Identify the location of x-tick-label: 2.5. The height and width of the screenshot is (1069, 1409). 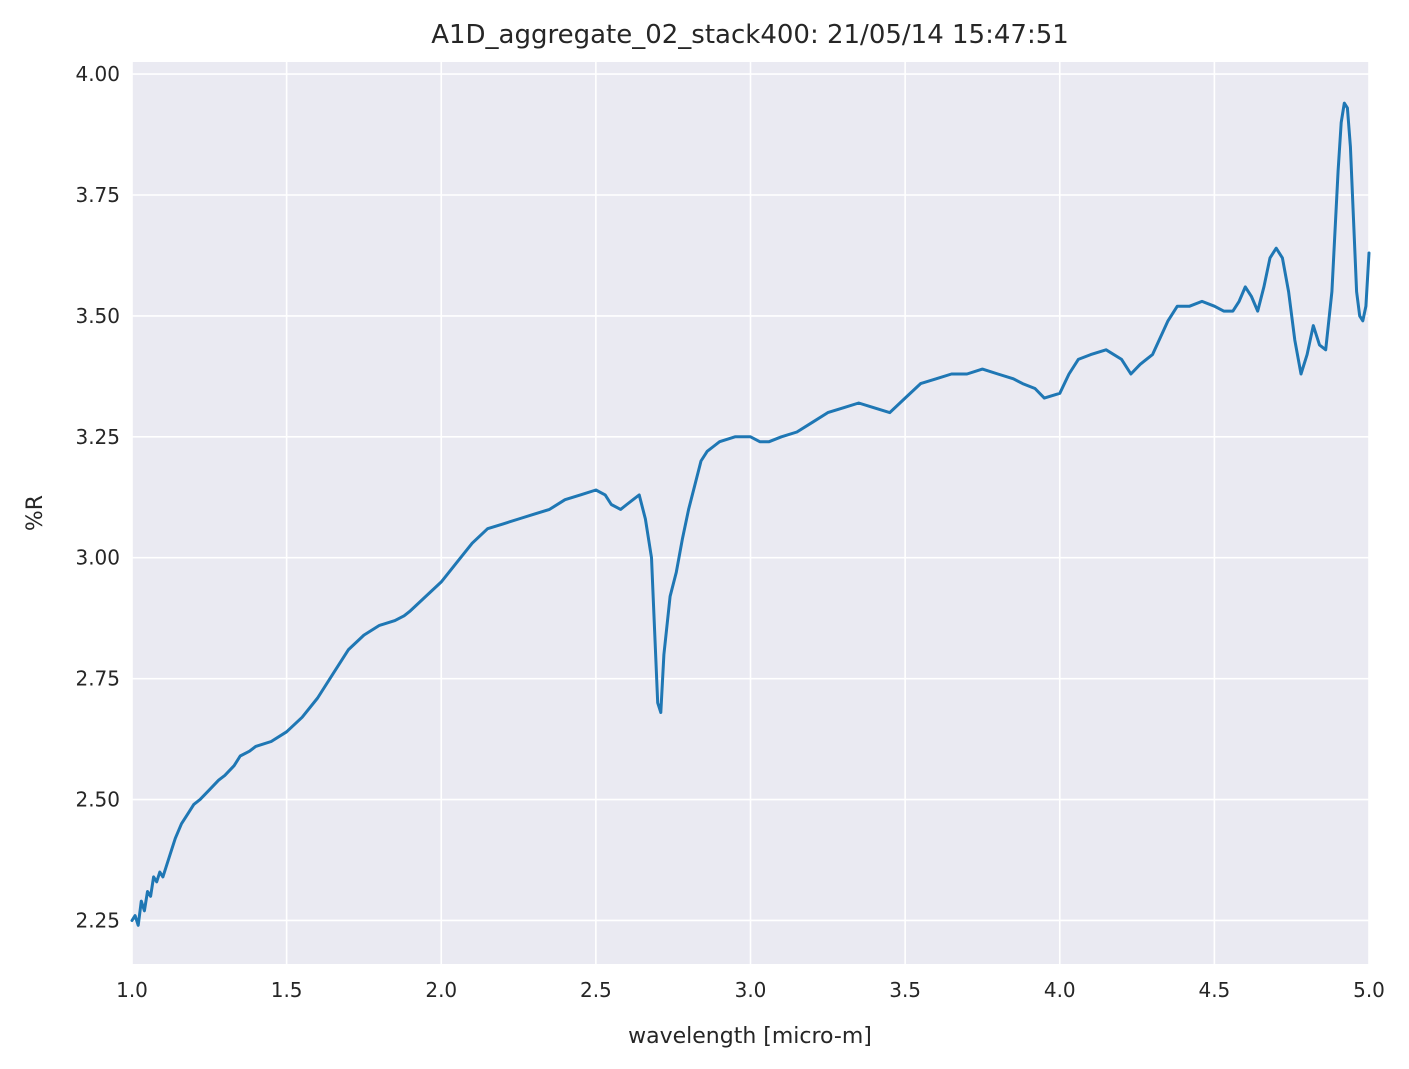
(596, 990).